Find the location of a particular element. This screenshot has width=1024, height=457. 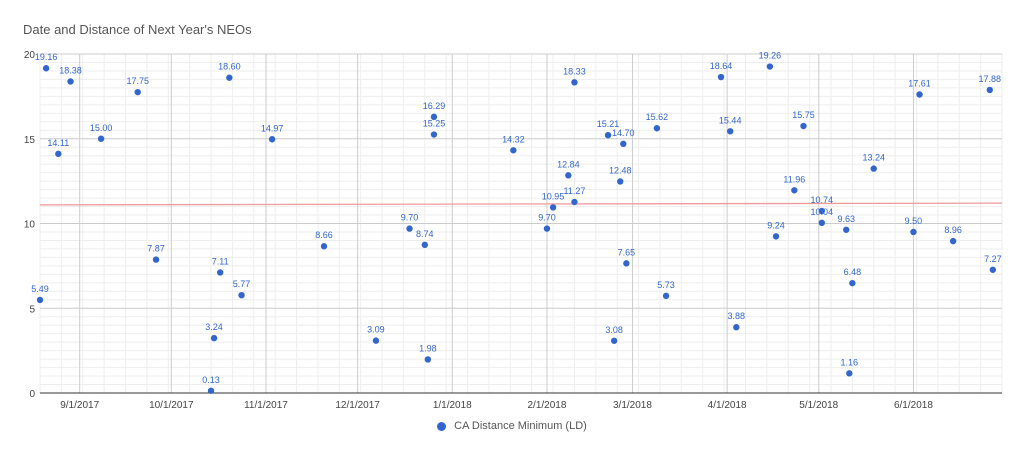

data-label: 1.16 is located at coordinates (850, 362).